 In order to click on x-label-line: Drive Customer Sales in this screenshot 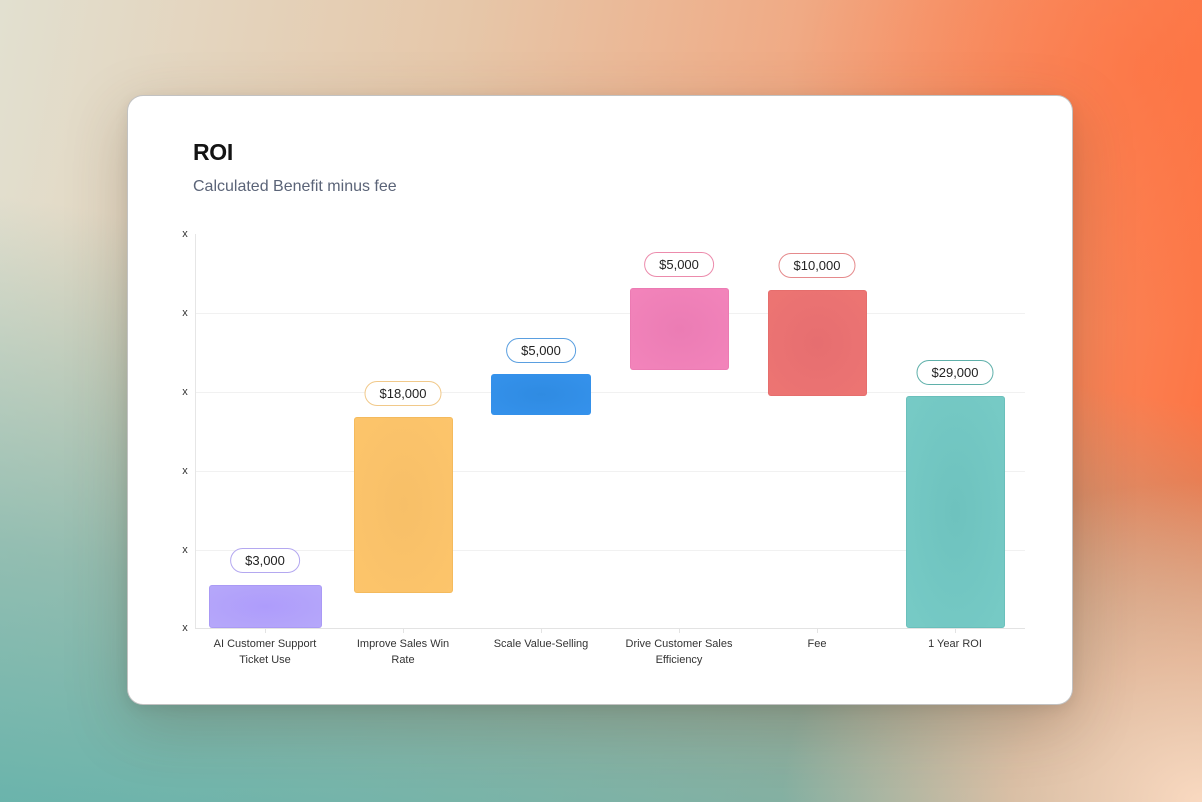, I will do `click(679, 644)`.